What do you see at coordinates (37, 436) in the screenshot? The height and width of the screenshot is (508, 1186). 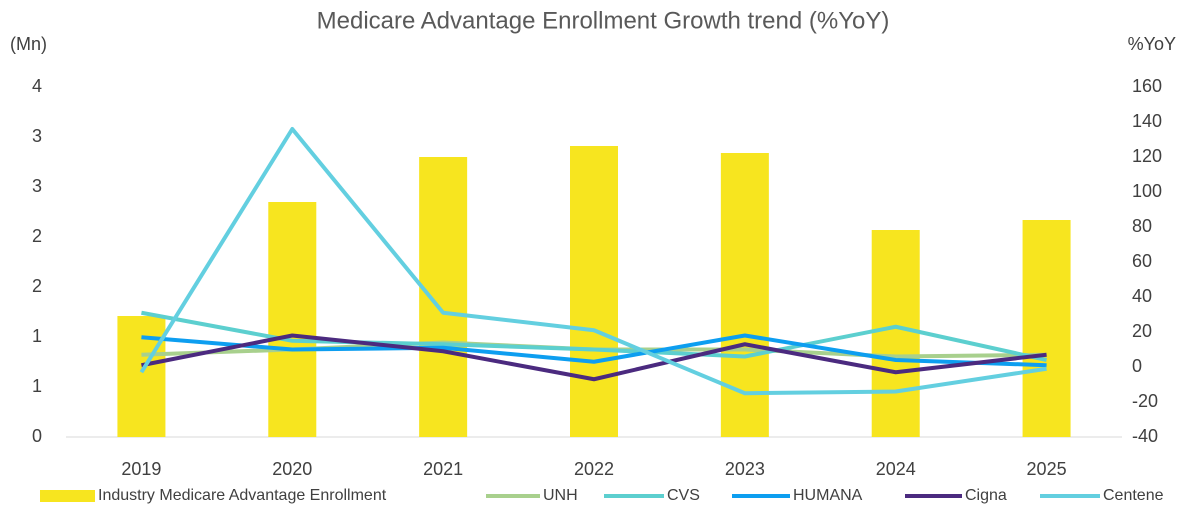 I see `y-tick-label: 0` at bounding box center [37, 436].